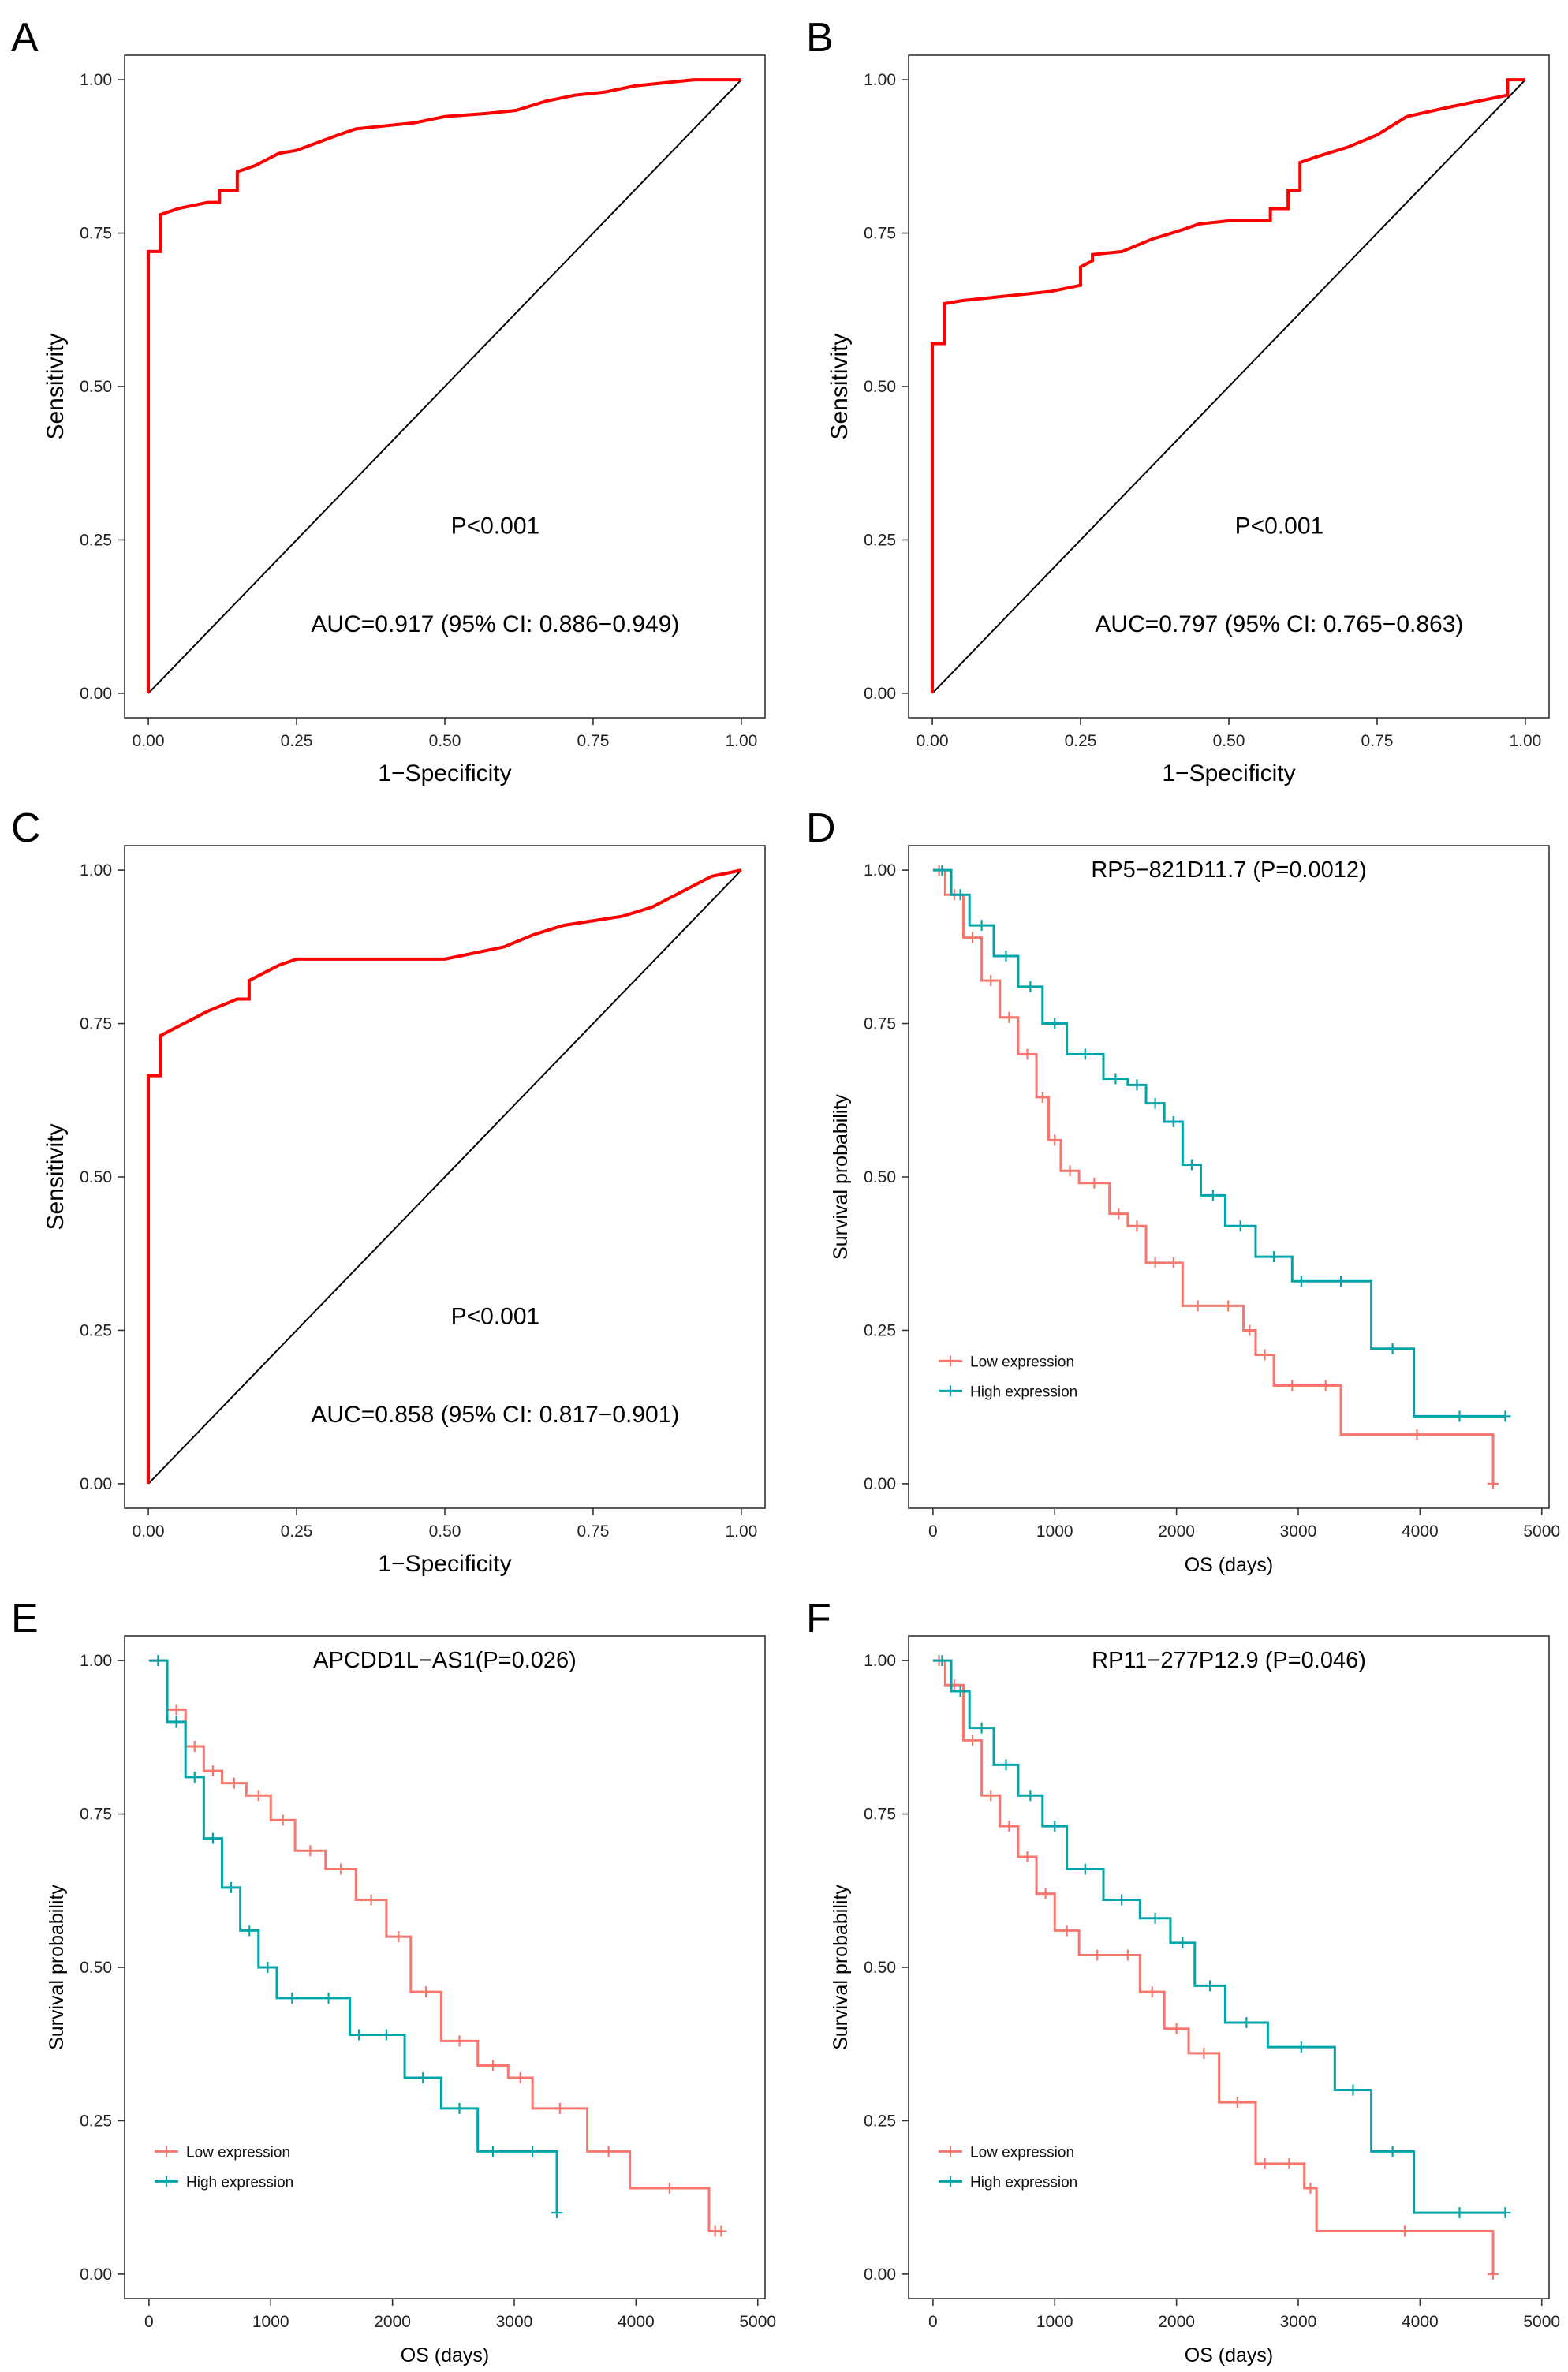 This screenshot has height=2372, width=1568. What do you see at coordinates (818, 1619) in the screenshot?
I see `panel-label: F` at bounding box center [818, 1619].